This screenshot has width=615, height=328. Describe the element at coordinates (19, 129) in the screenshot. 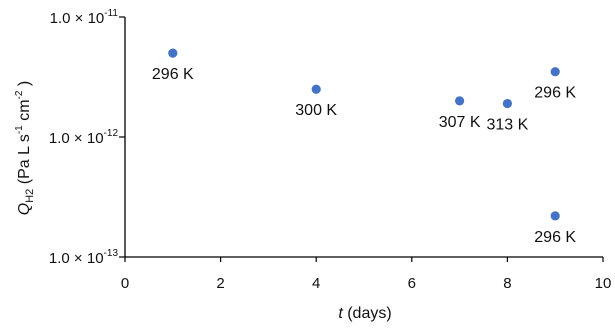

I see `y-axis-exp1: -1` at that location.